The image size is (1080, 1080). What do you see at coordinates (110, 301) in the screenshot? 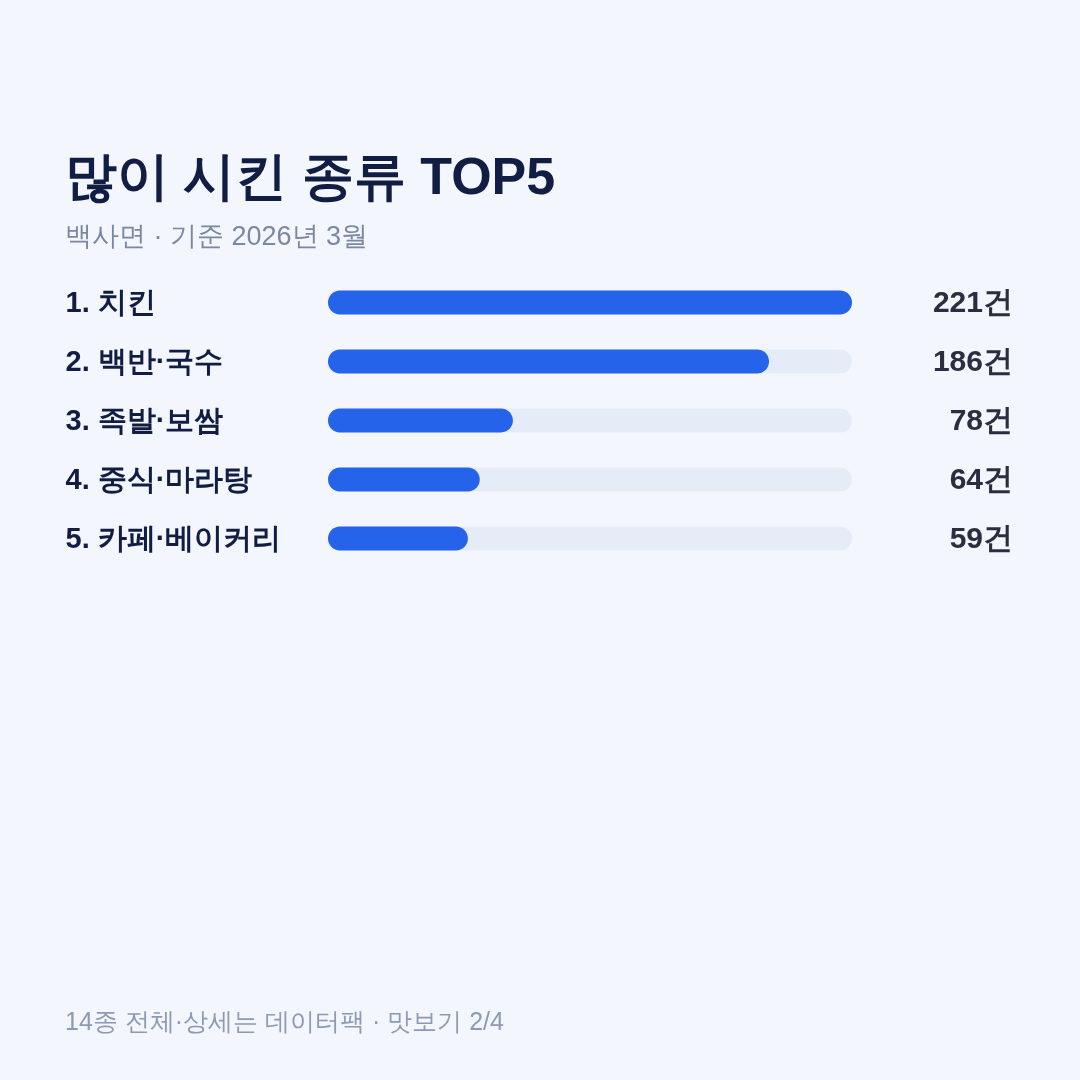
I see `y-tick-label: 1. 치킨` at bounding box center [110, 301].